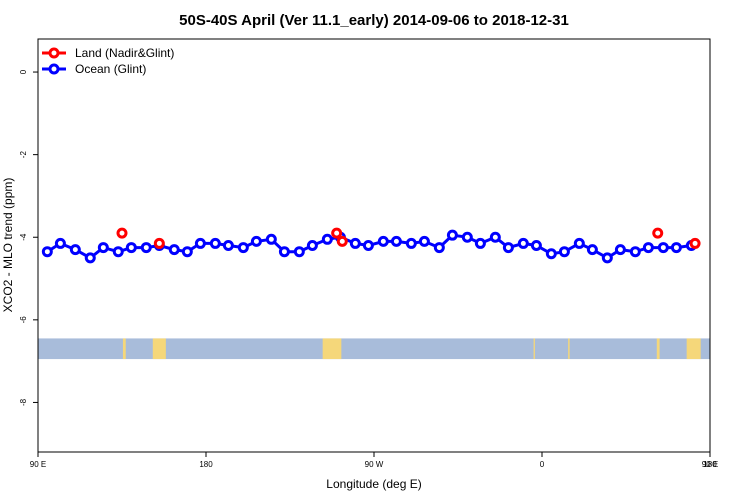 The width and height of the screenshot is (750, 500). What do you see at coordinates (373, 484) in the screenshot?
I see `x-axis-label: Longitude (deg E)` at bounding box center [373, 484].